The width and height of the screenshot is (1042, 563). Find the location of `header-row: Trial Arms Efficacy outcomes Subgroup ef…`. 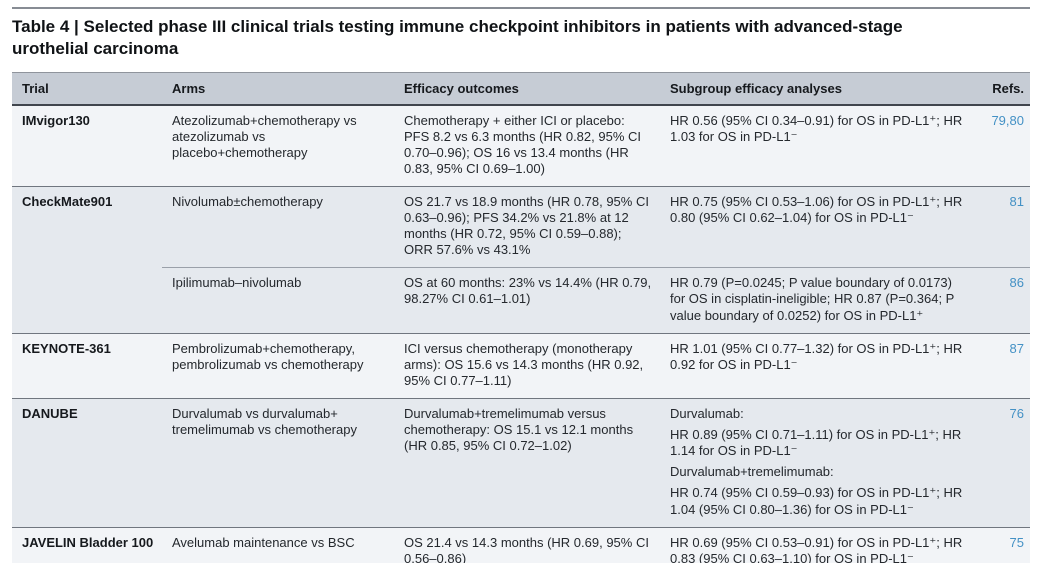

header-row: Trial Arms Efficacy outcomes Subgroup ef… is located at coordinates (521, 88).